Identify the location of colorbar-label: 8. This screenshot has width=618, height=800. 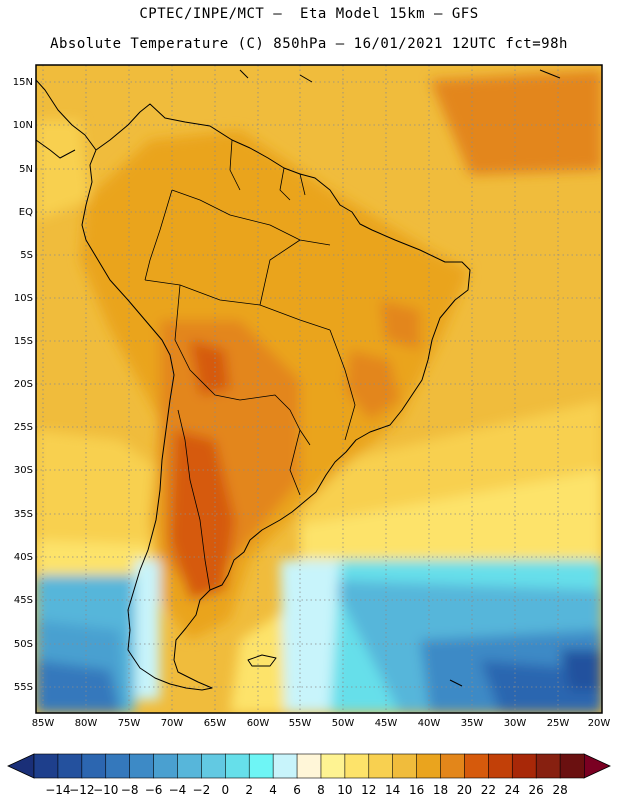
(321, 790).